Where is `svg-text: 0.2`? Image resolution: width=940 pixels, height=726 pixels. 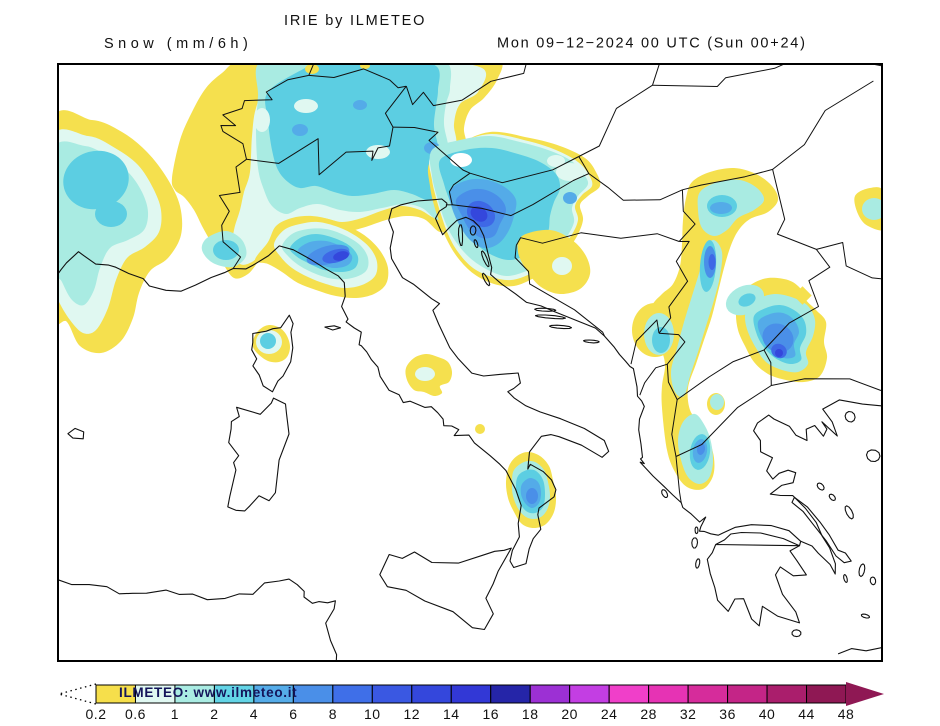
svg-text: 0.2 is located at coordinates (96, 714).